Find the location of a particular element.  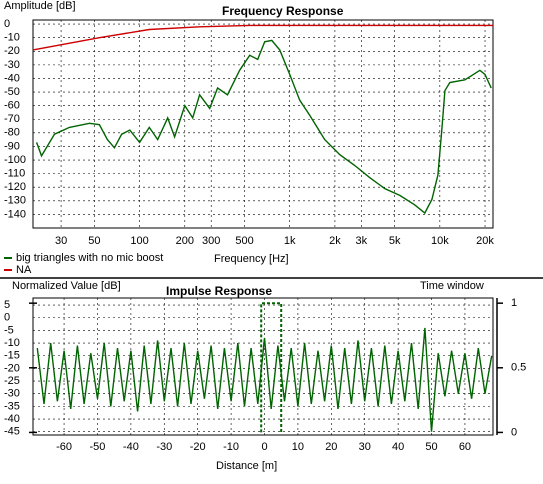

y-axis-label: Normalized Value [dB] is located at coordinates (66, 286).